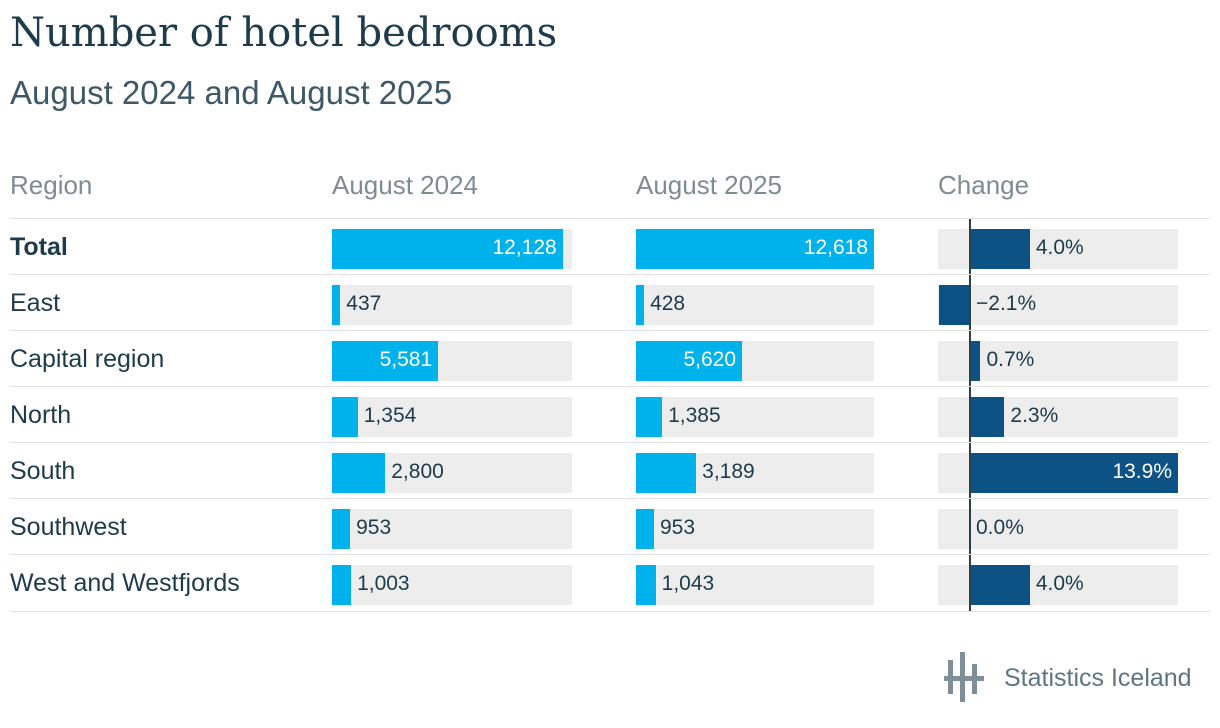 The height and width of the screenshot is (728, 1220). Describe the element at coordinates (68, 527) in the screenshot. I see `region-label: Southwest` at that location.